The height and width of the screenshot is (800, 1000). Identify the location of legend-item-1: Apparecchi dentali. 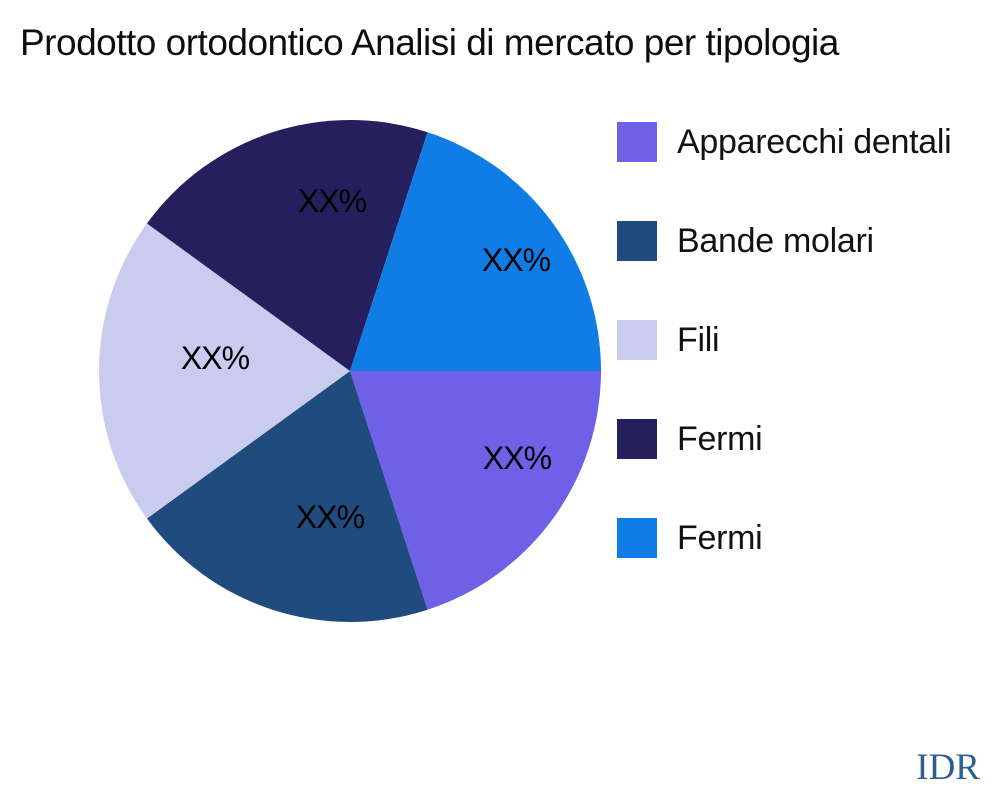
(784, 142).